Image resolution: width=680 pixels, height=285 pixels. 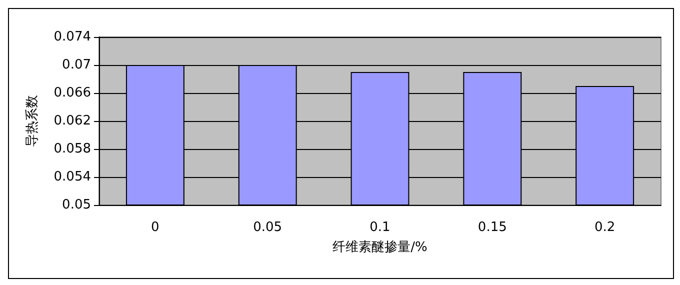 What do you see at coordinates (76, 205) in the screenshot?
I see `y-tick-label: 0.05` at bounding box center [76, 205].